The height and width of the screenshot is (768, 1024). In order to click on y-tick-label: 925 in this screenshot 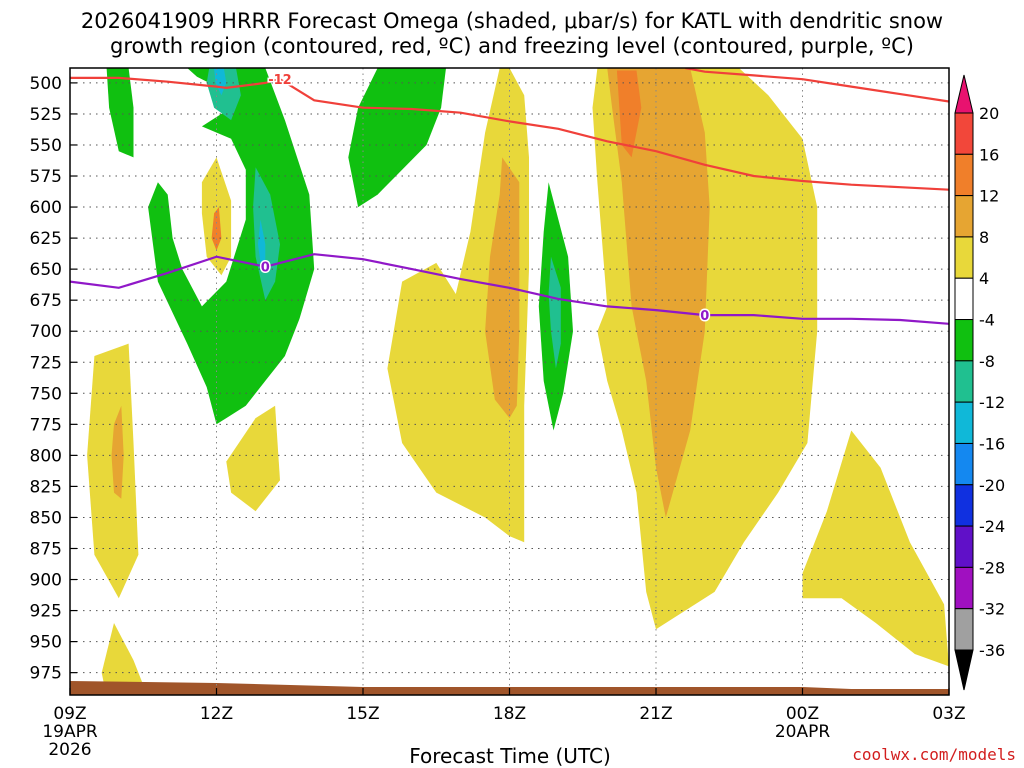, I will do `click(46, 612)`.